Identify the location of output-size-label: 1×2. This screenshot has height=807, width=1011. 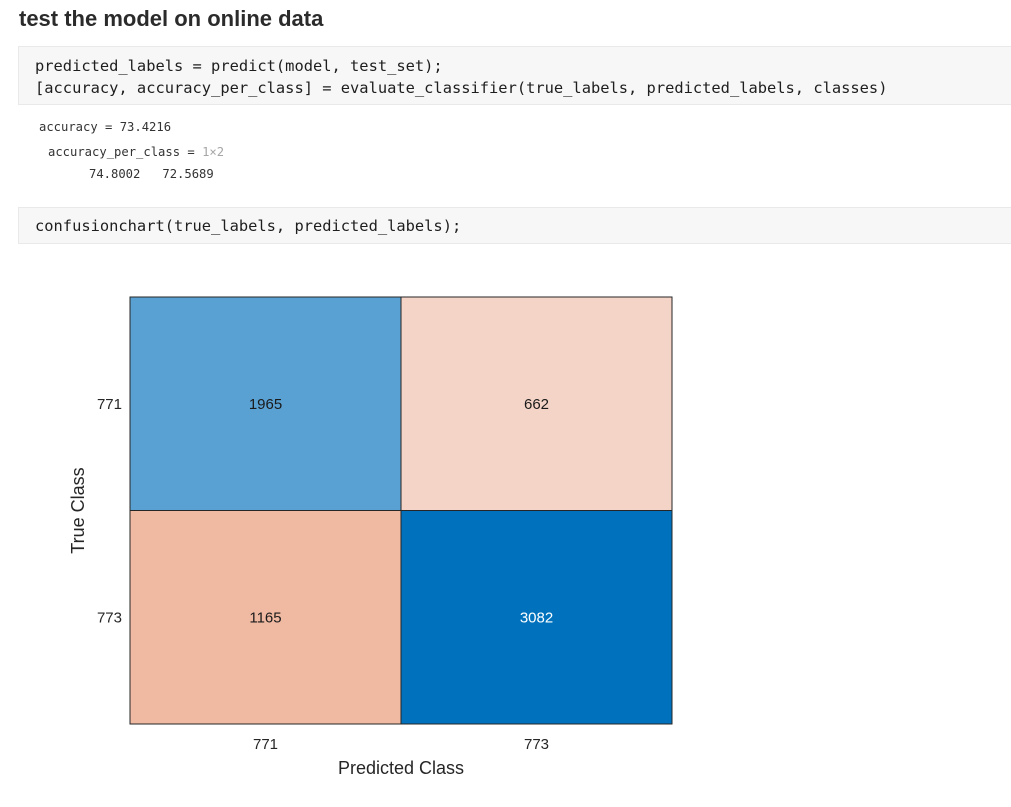
(213, 152).